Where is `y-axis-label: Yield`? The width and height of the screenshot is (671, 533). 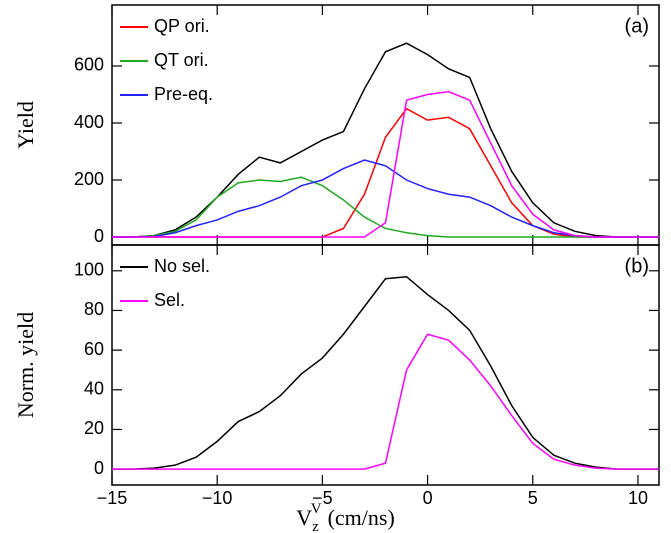 y-axis-label: Yield is located at coordinates (25, 125).